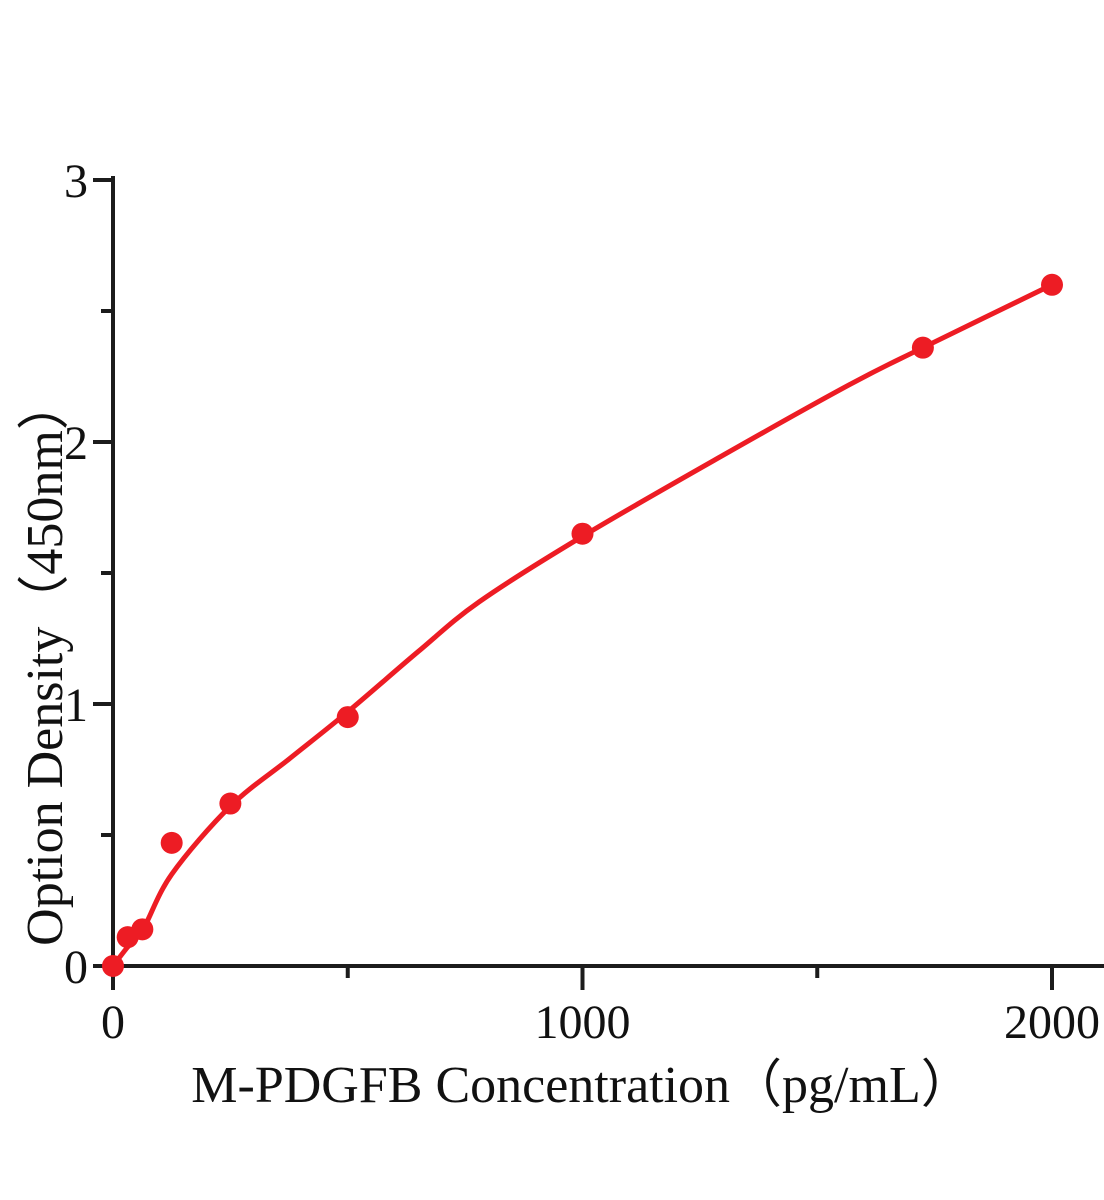 This screenshot has width=1104, height=1200. What do you see at coordinates (76, 705) in the screenshot?
I see `y-tick-label: 1` at bounding box center [76, 705].